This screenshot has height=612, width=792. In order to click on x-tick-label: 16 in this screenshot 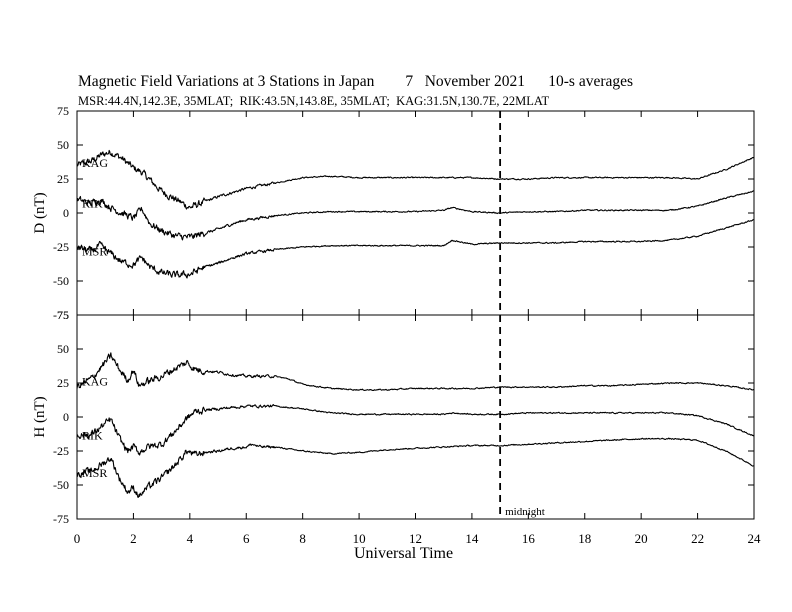, I will do `click(529, 538)`.